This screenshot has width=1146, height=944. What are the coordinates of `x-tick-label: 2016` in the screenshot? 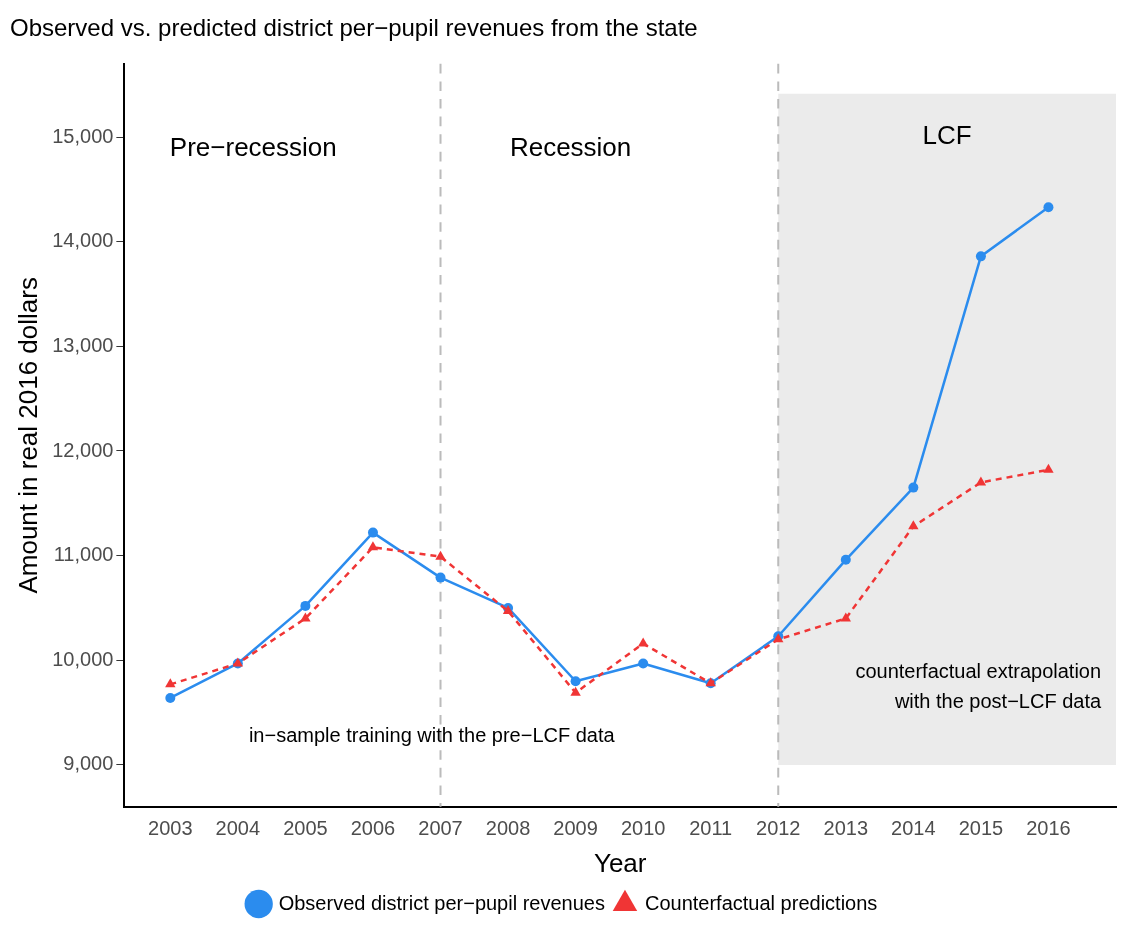 It's located at (1048, 828).